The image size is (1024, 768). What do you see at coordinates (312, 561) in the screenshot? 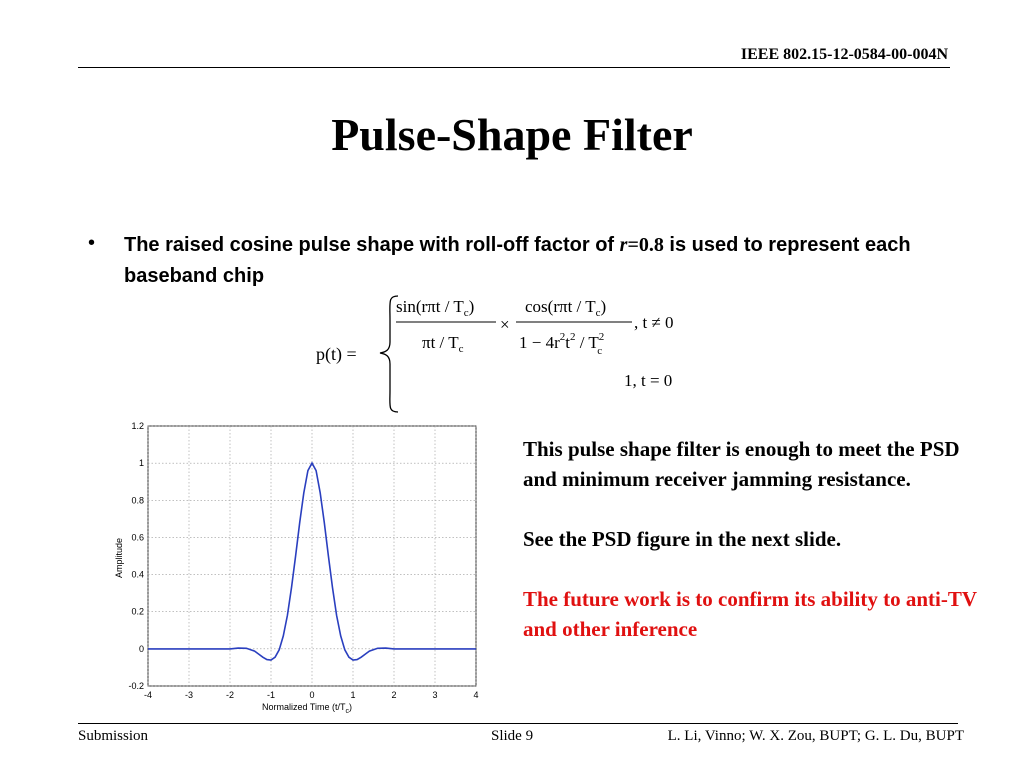
I see `series-line` at bounding box center [312, 561].